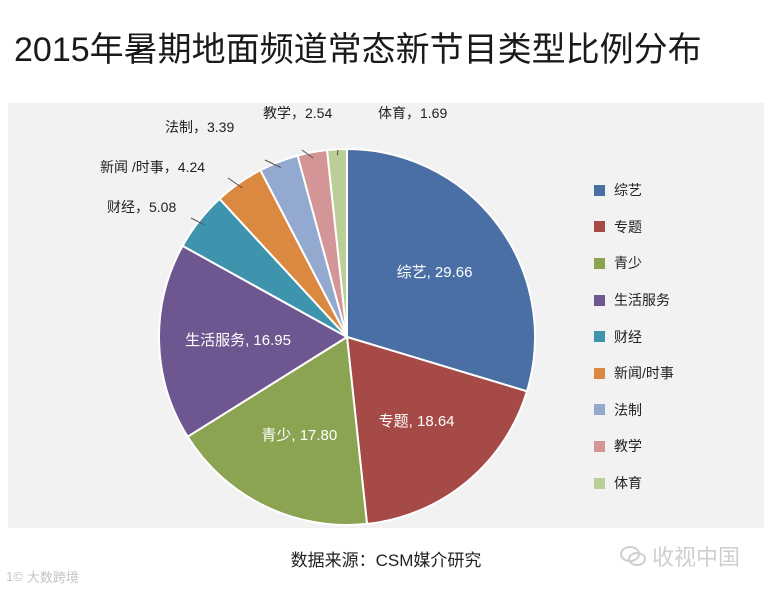  What do you see at coordinates (628, 226) in the screenshot?
I see `legend-label: 专题` at bounding box center [628, 226].